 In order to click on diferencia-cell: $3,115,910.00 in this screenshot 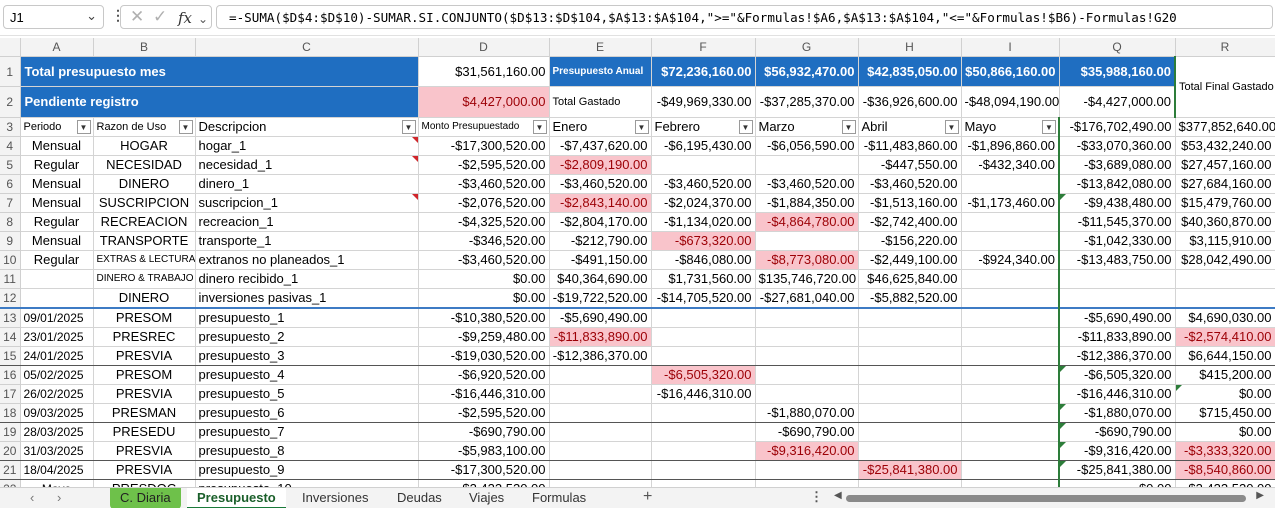, I will do `click(1225, 241)`.